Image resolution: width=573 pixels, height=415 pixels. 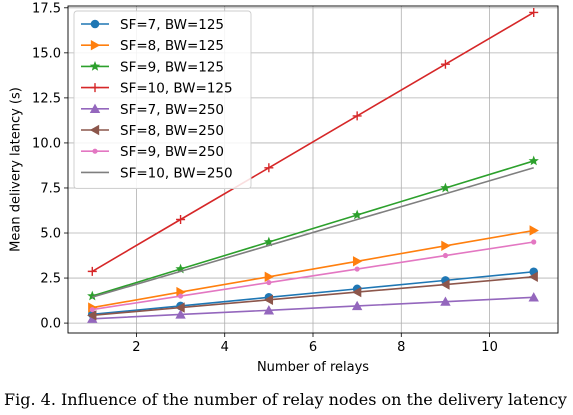 What do you see at coordinates (489, 347) in the screenshot?
I see `x-tick-label: 10` at bounding box center [489, 347].